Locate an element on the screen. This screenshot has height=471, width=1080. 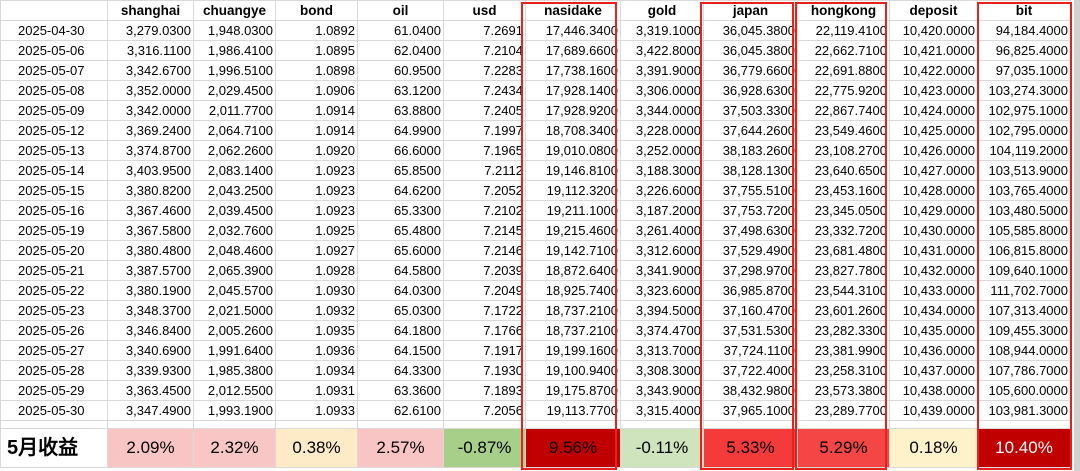
value-cell-chuangye: 2,065.3900 is located at coordinates (234, 270).